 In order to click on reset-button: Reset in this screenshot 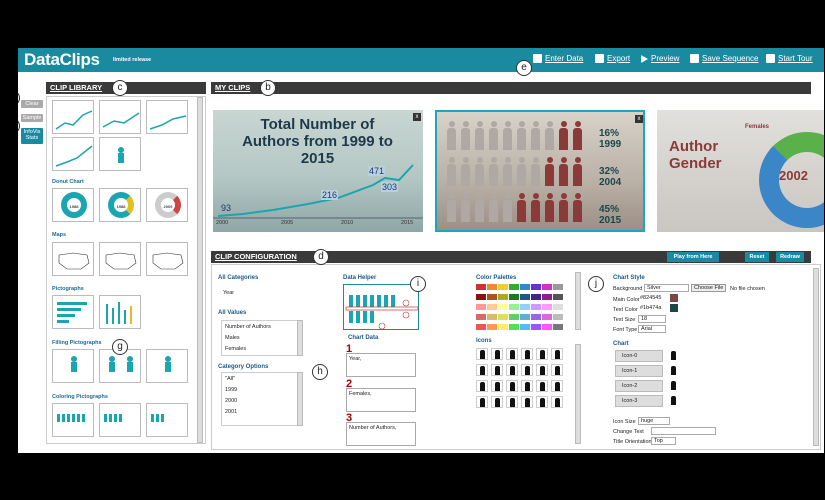, I will do `click(757, 257)`.